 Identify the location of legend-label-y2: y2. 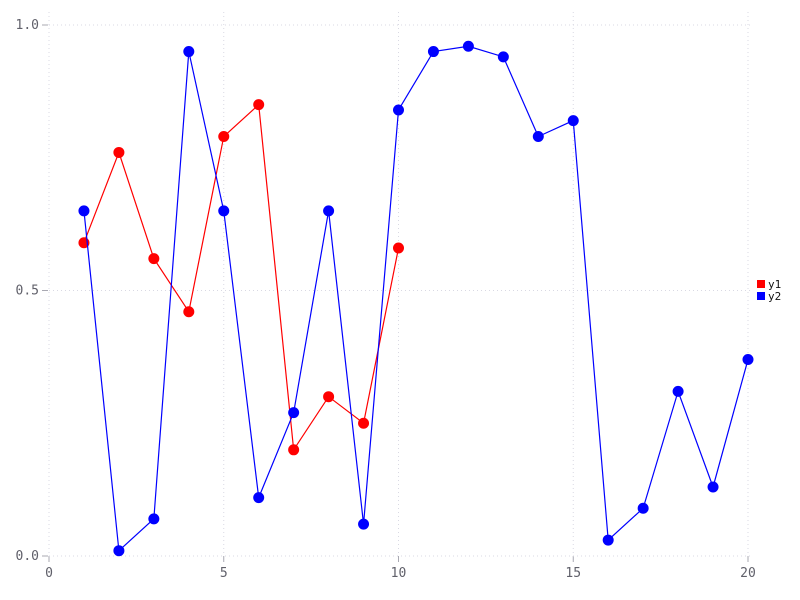
(774, 296).